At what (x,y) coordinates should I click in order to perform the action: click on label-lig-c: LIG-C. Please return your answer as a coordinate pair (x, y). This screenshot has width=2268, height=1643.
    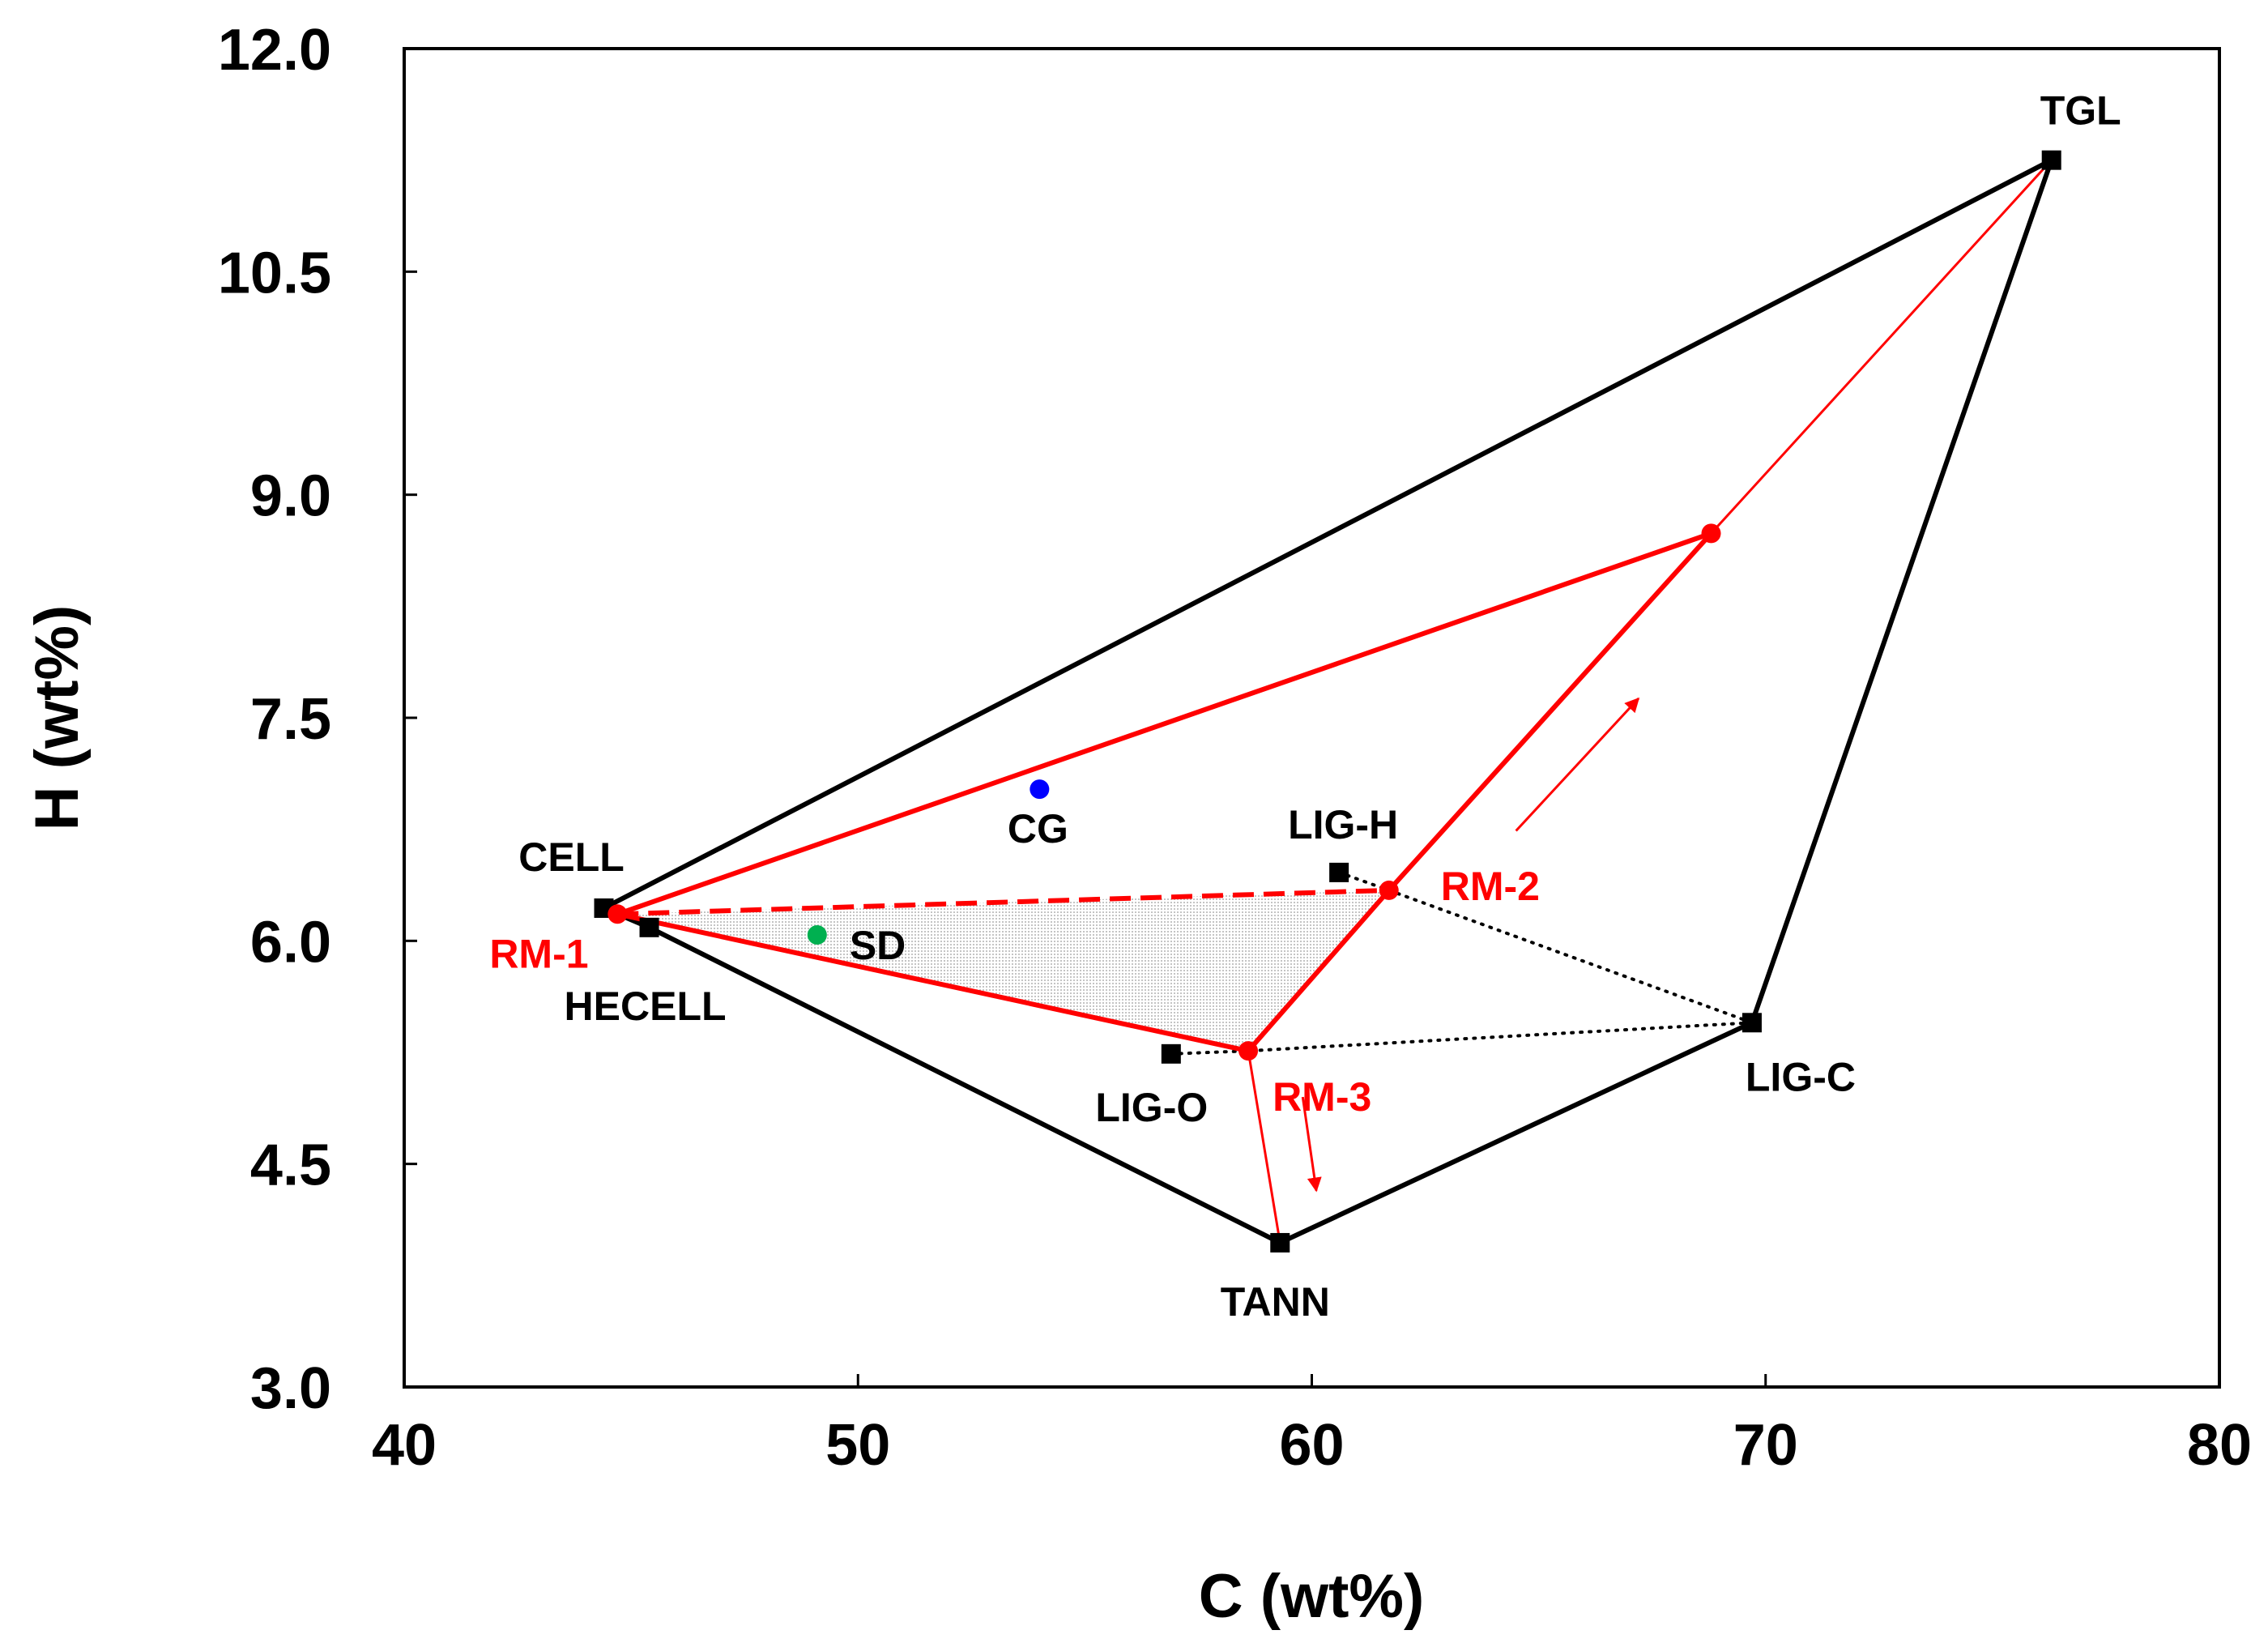
    Looking at the image, I should click on (1801, 1076).